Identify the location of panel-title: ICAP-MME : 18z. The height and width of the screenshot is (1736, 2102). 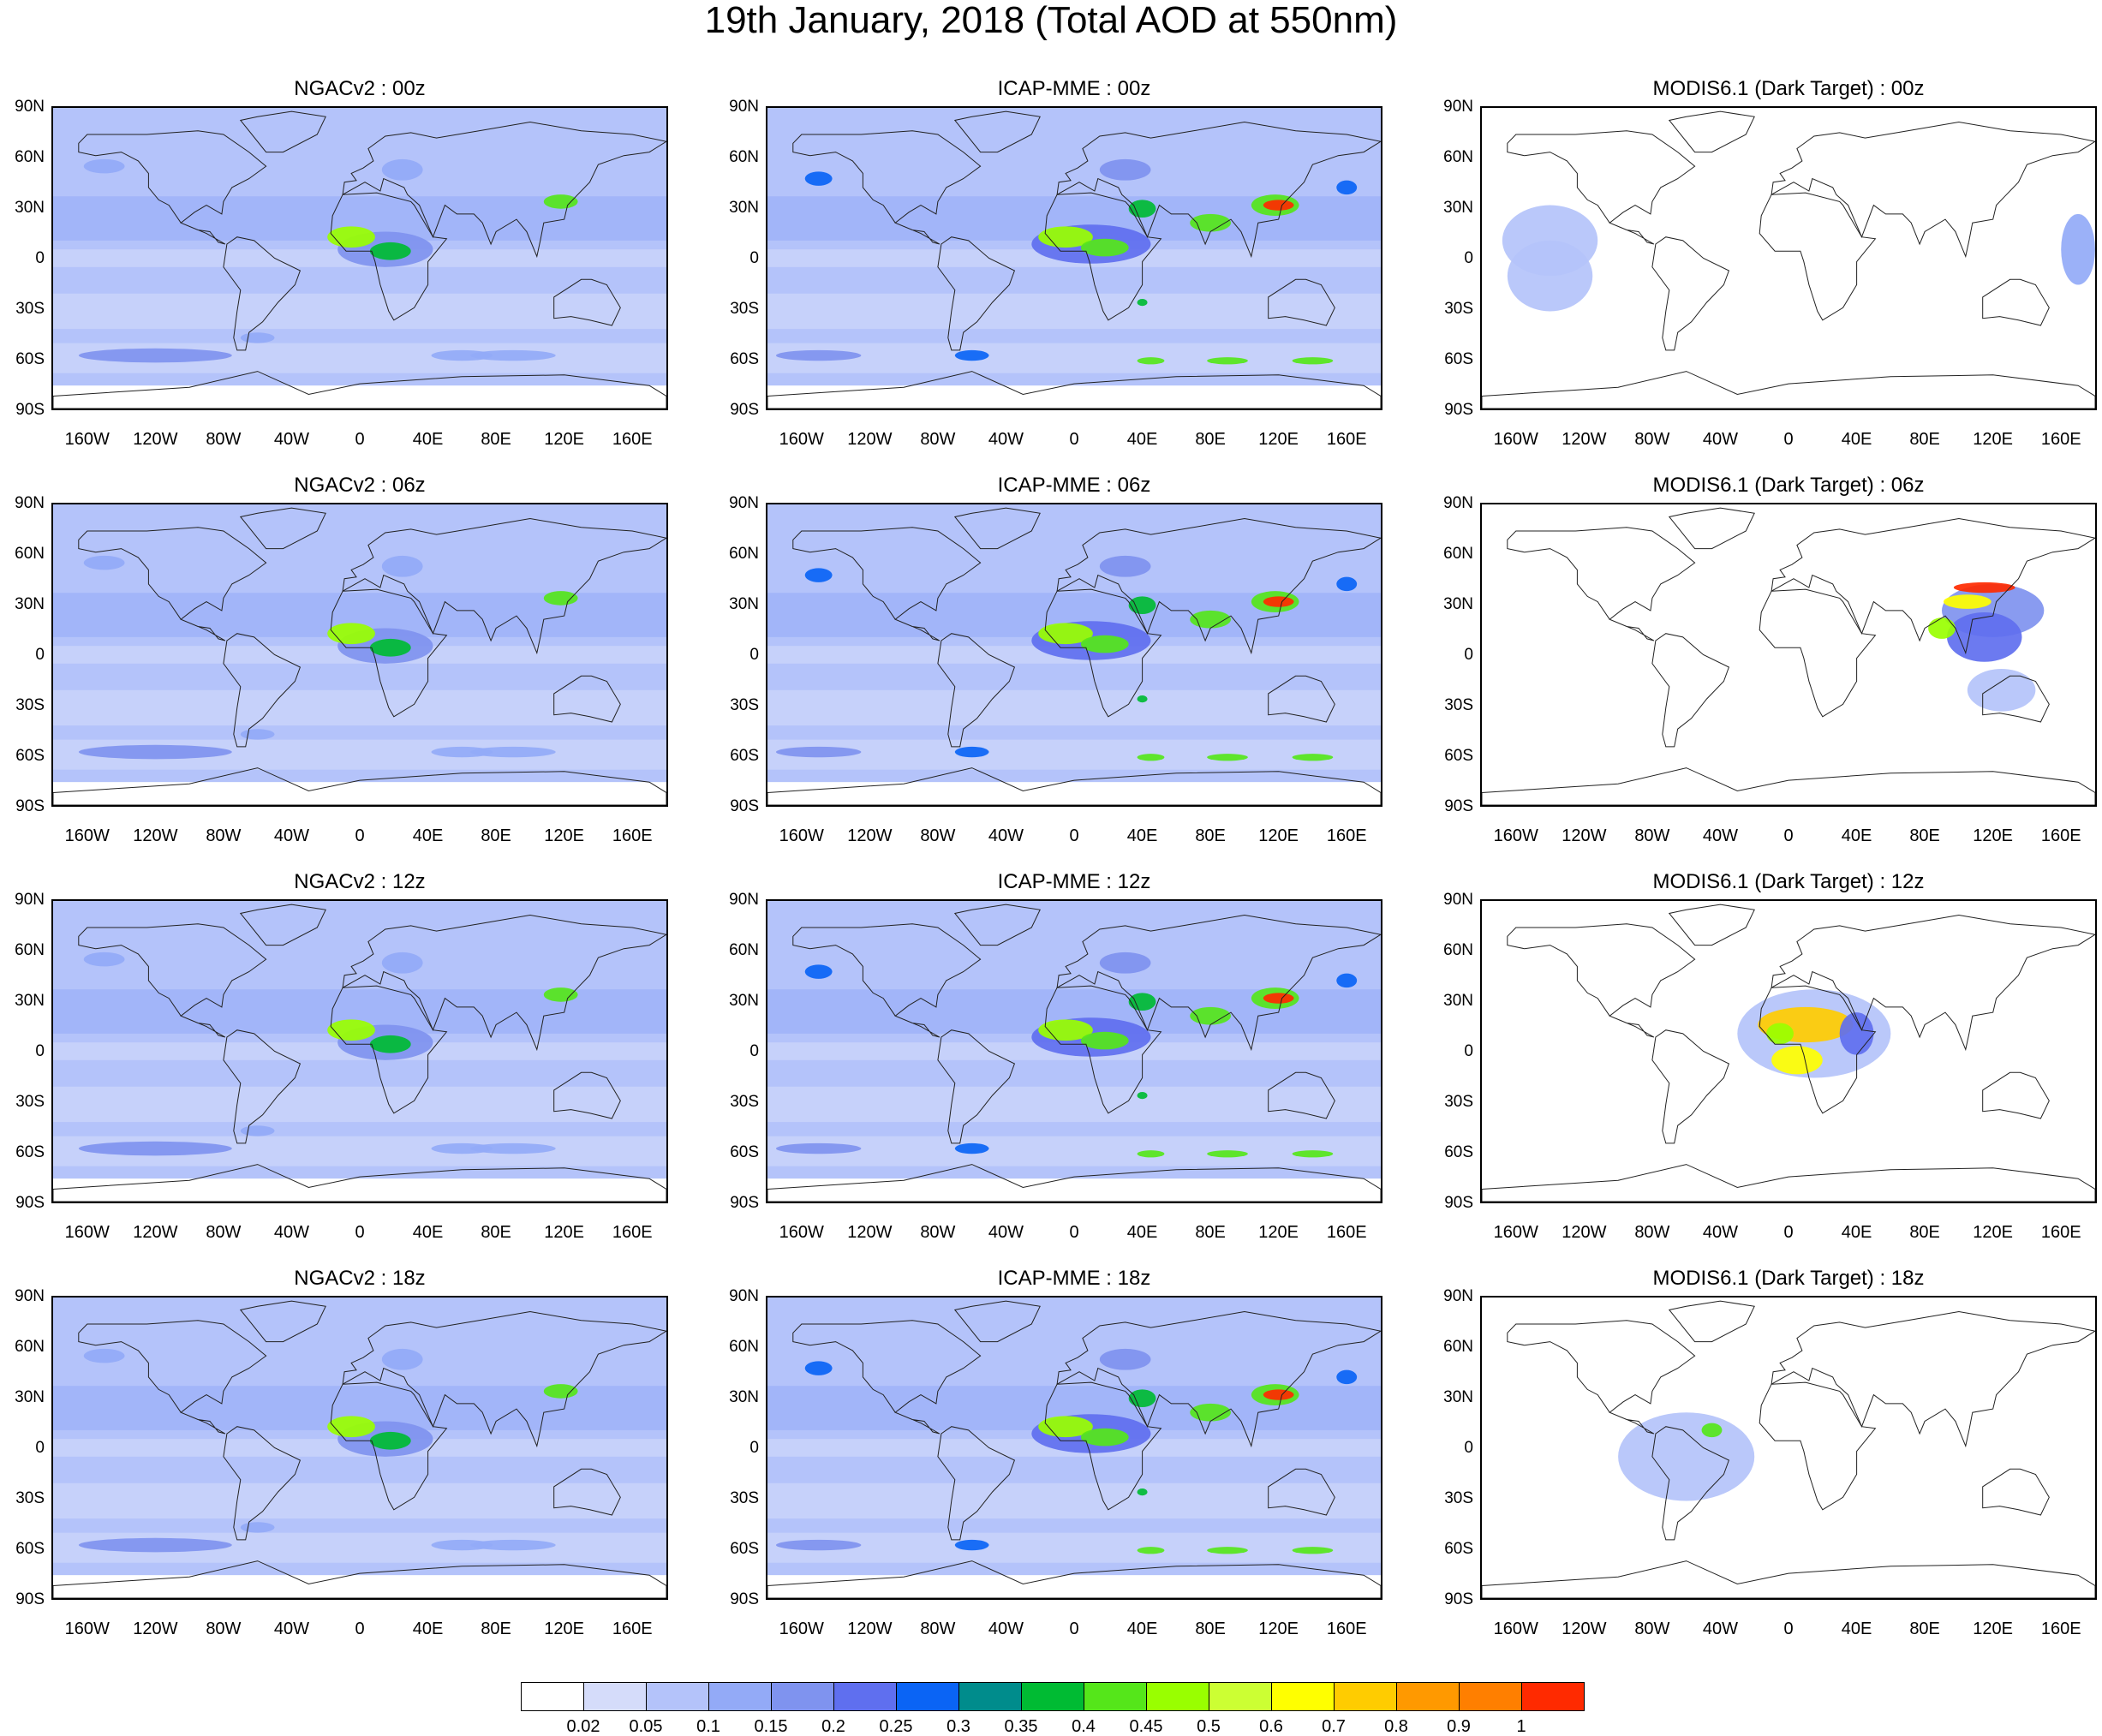
(1074, 1278).